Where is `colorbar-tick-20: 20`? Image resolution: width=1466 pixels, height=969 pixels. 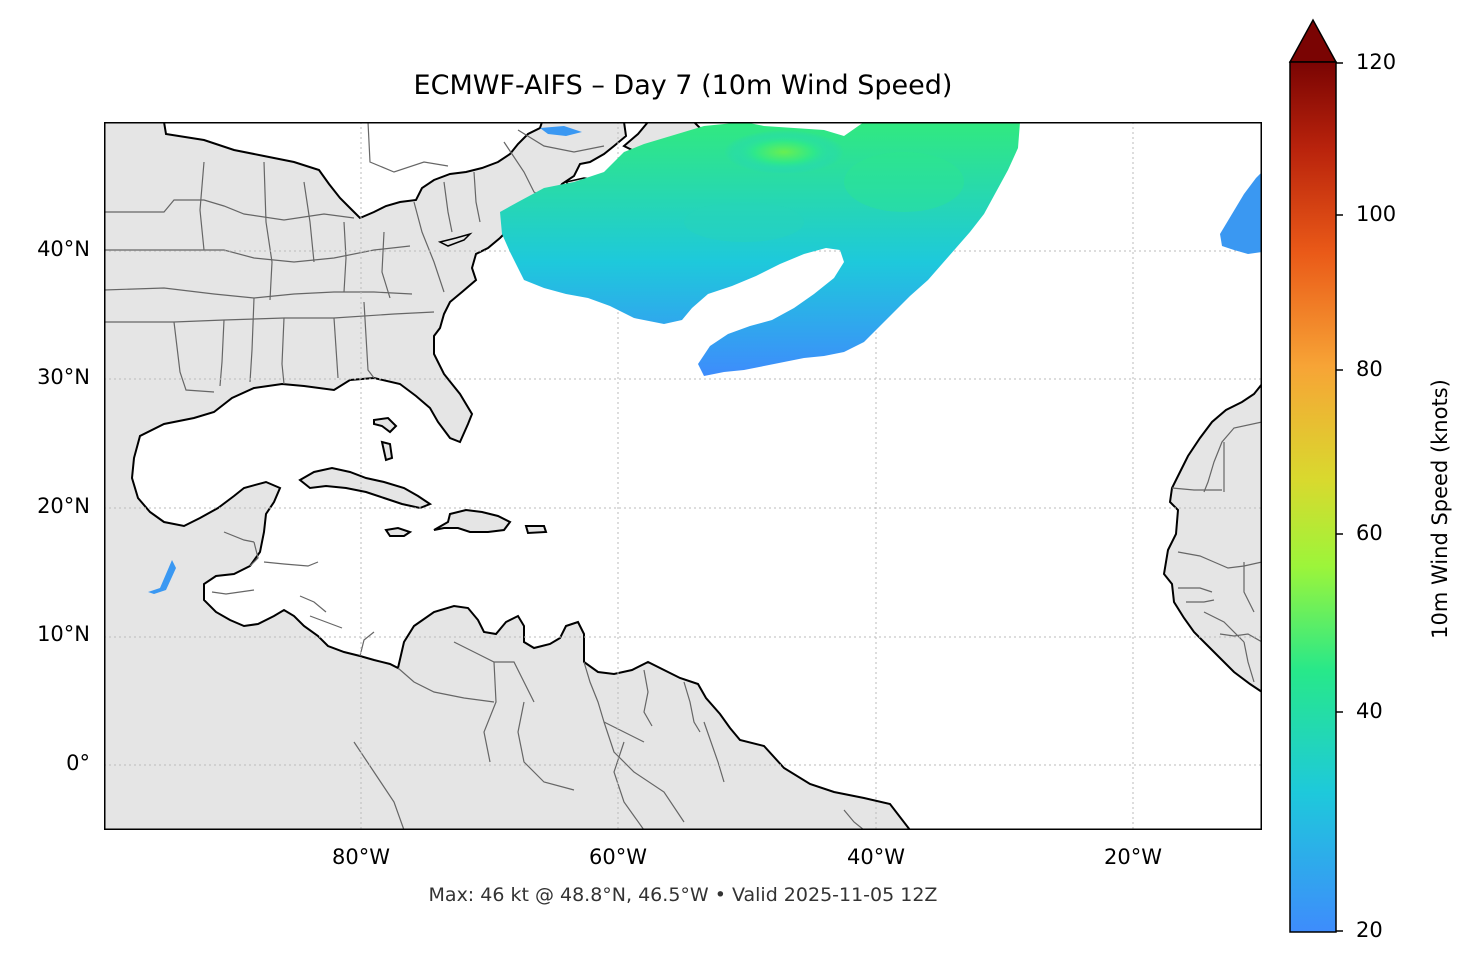
colorbar-tick-20: 20 is located at coordinates (1369, 930).